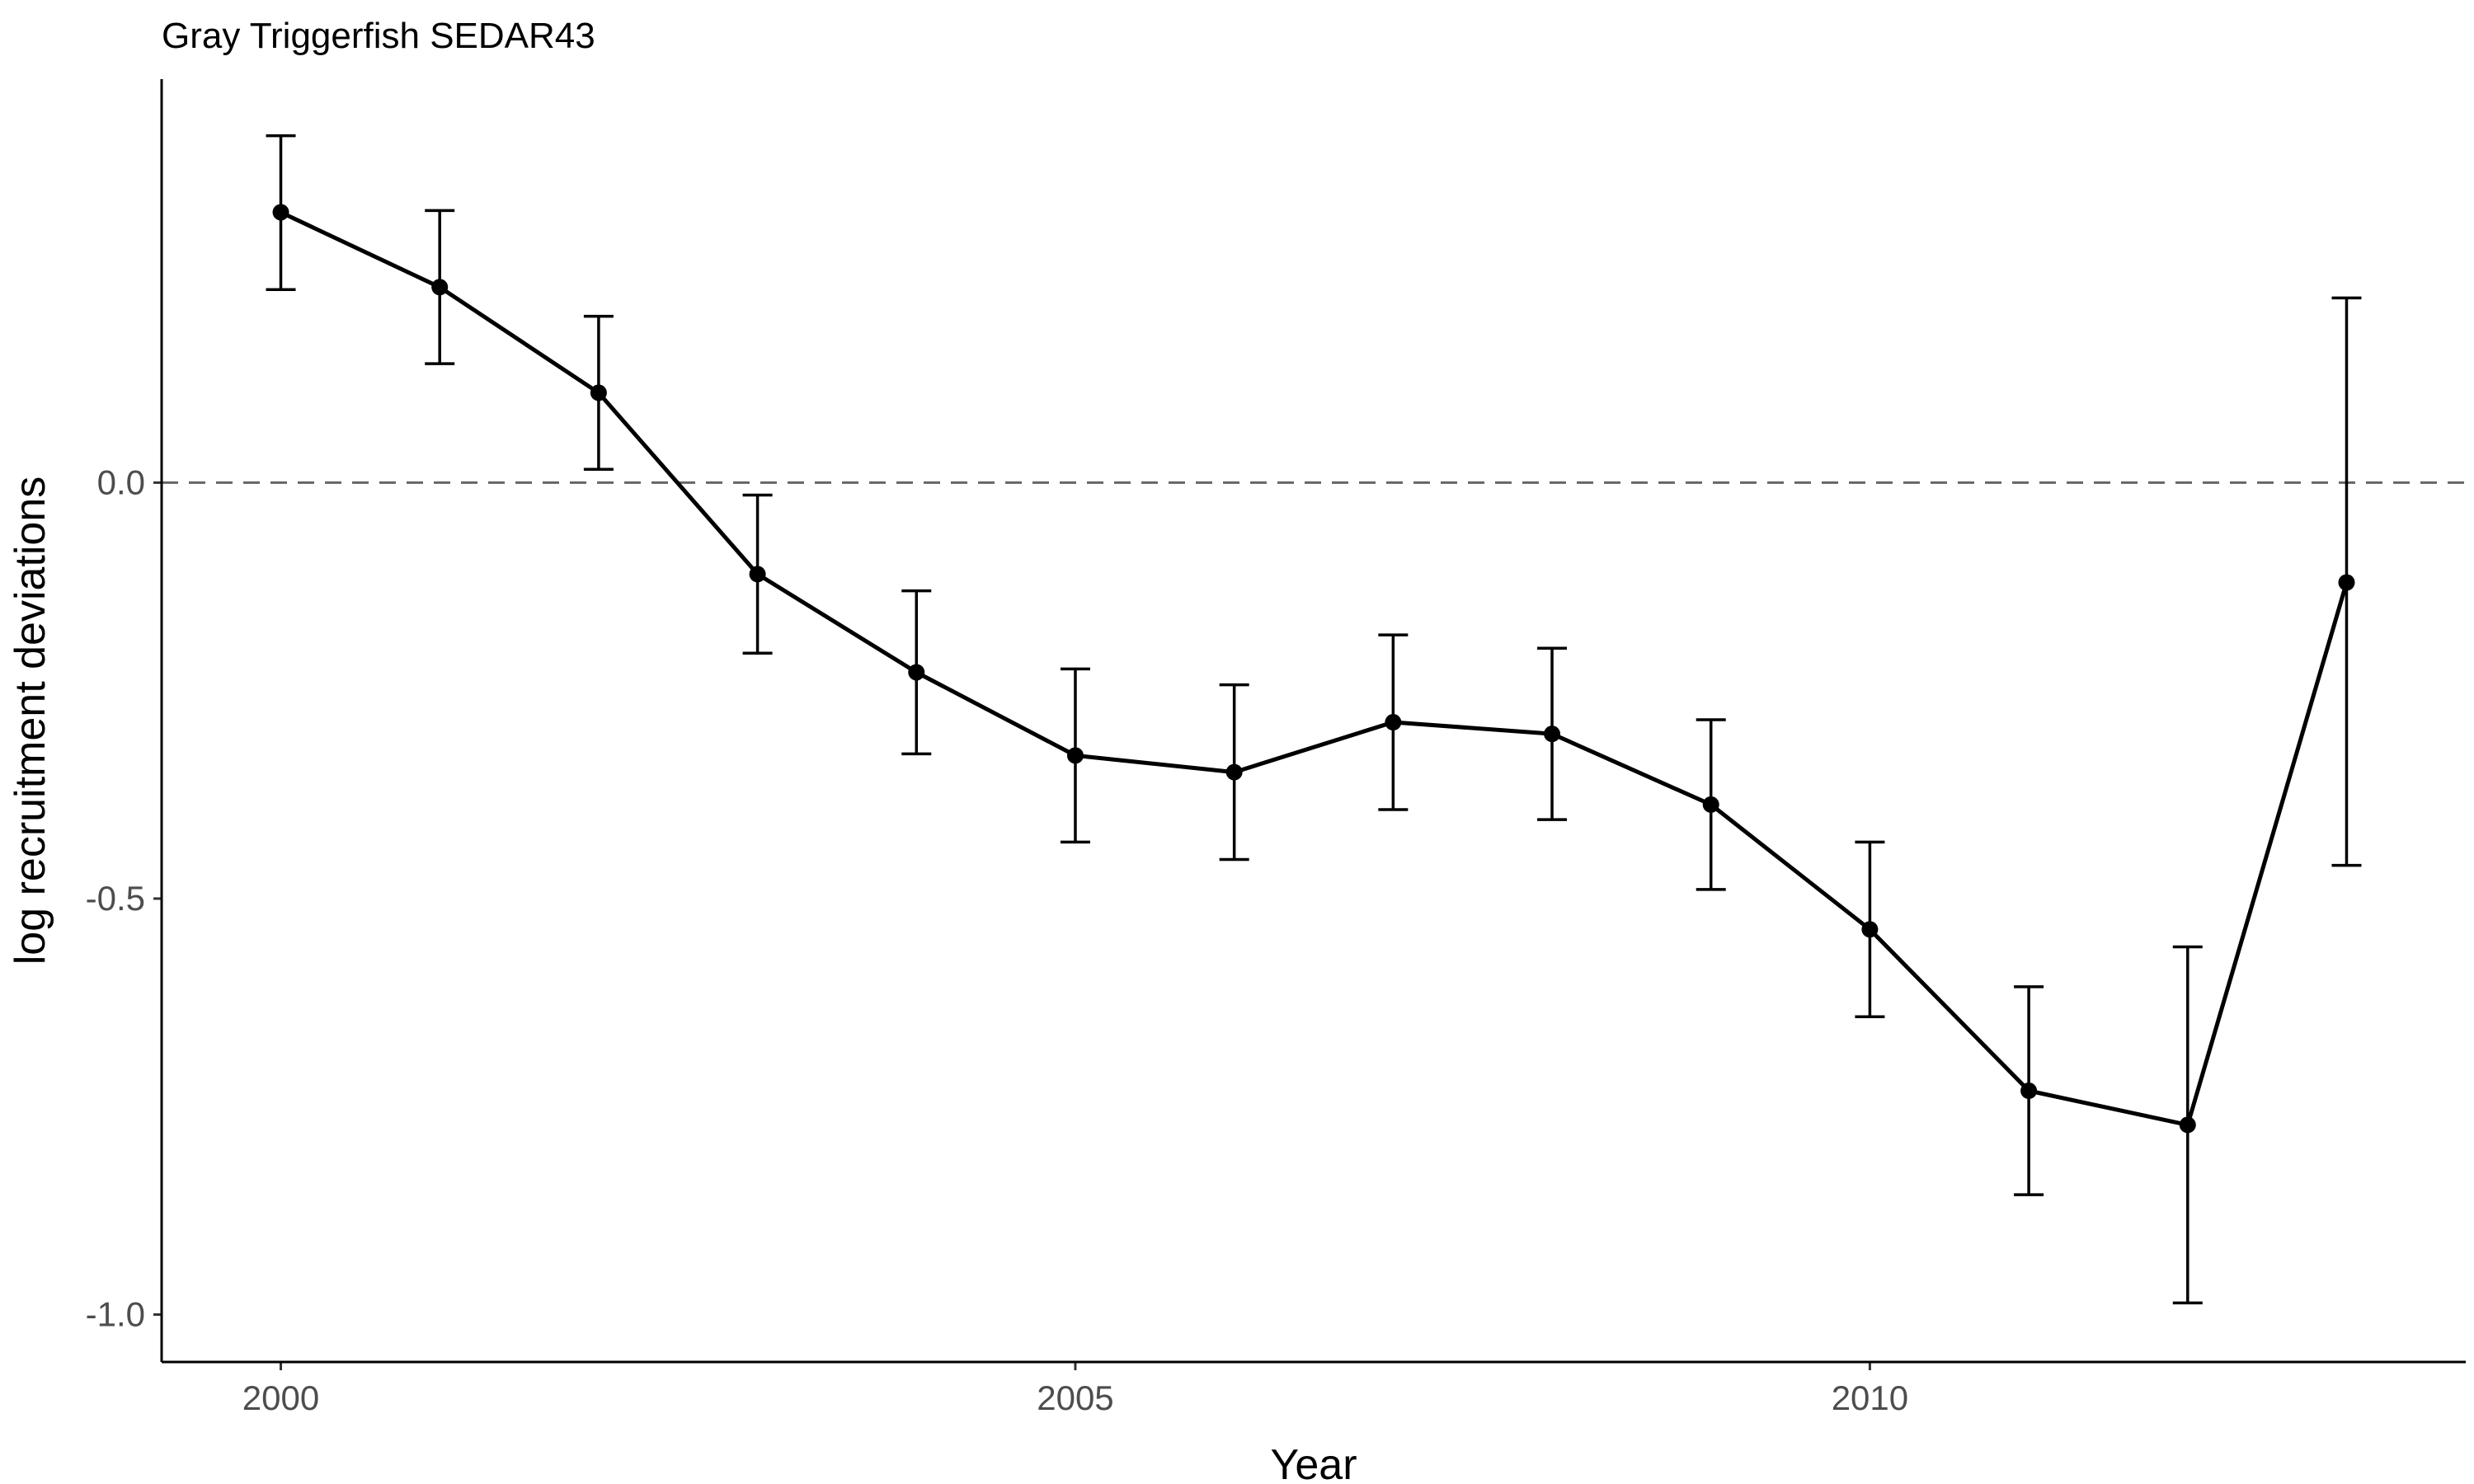  What do you see at coordinates (378, 36) in the screenshot?
I see `chart-title: Gray Triggerfish SEDAR43` at bounding box center [378, 36].